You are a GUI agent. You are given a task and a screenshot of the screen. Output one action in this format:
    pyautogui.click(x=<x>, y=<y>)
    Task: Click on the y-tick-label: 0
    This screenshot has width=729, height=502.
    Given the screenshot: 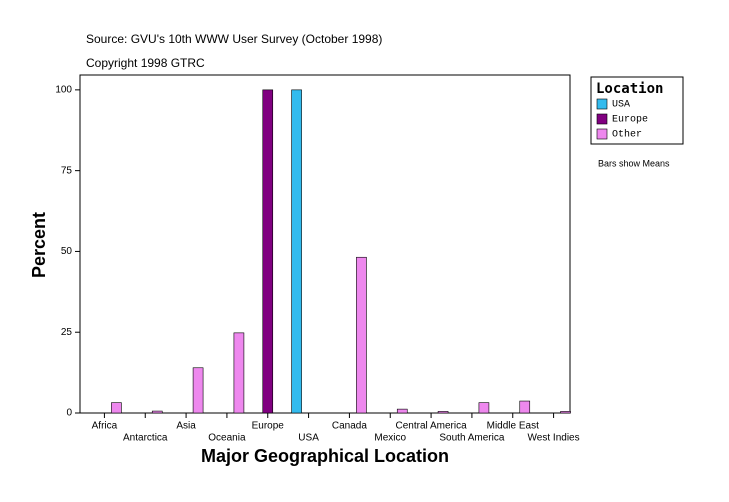 What is the action you would take?
    pyautogui.click(x=69, y=413)
    